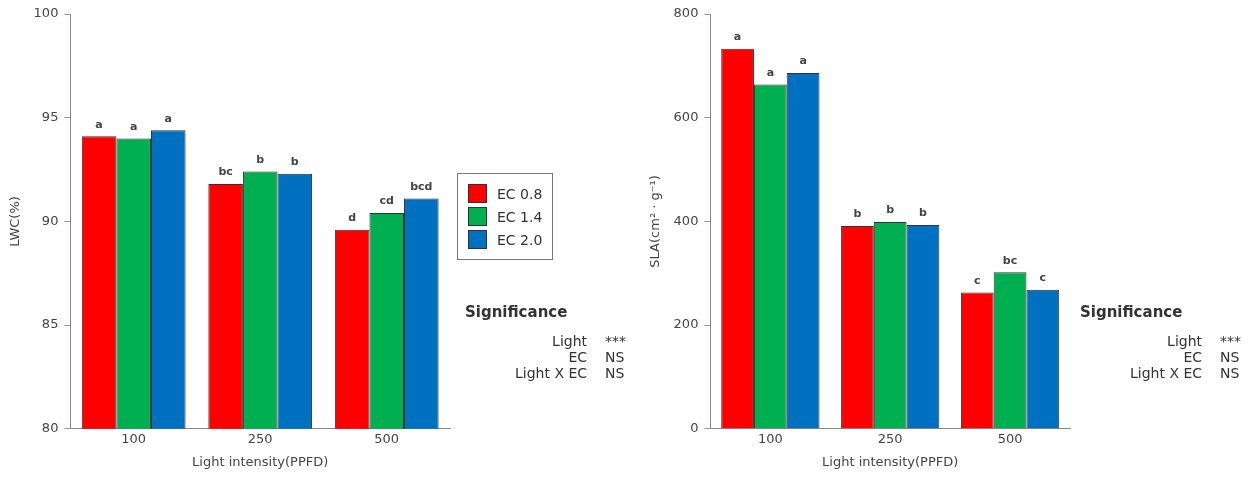 Image resolution: width=1259 pixels, height=482 pixels. Describe the element at coordinates (15, 221) in the screenshot. I see `y-axis-title: LWC(%)` at that location.